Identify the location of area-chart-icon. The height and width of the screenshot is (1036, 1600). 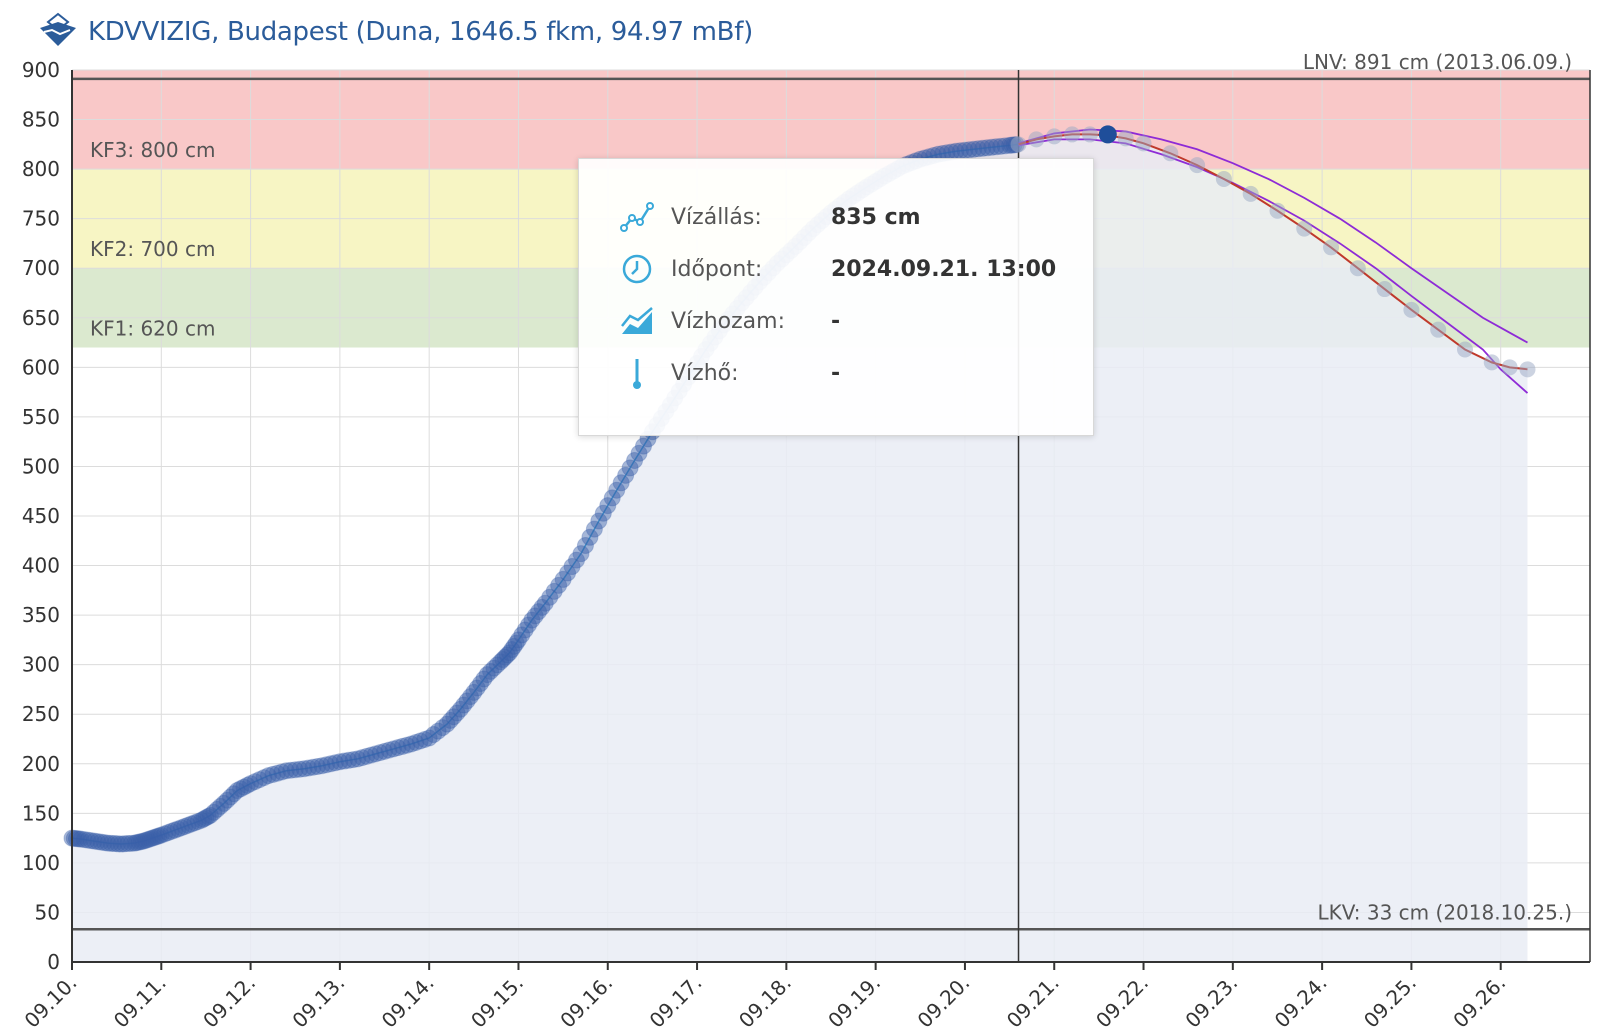
(637, 321).